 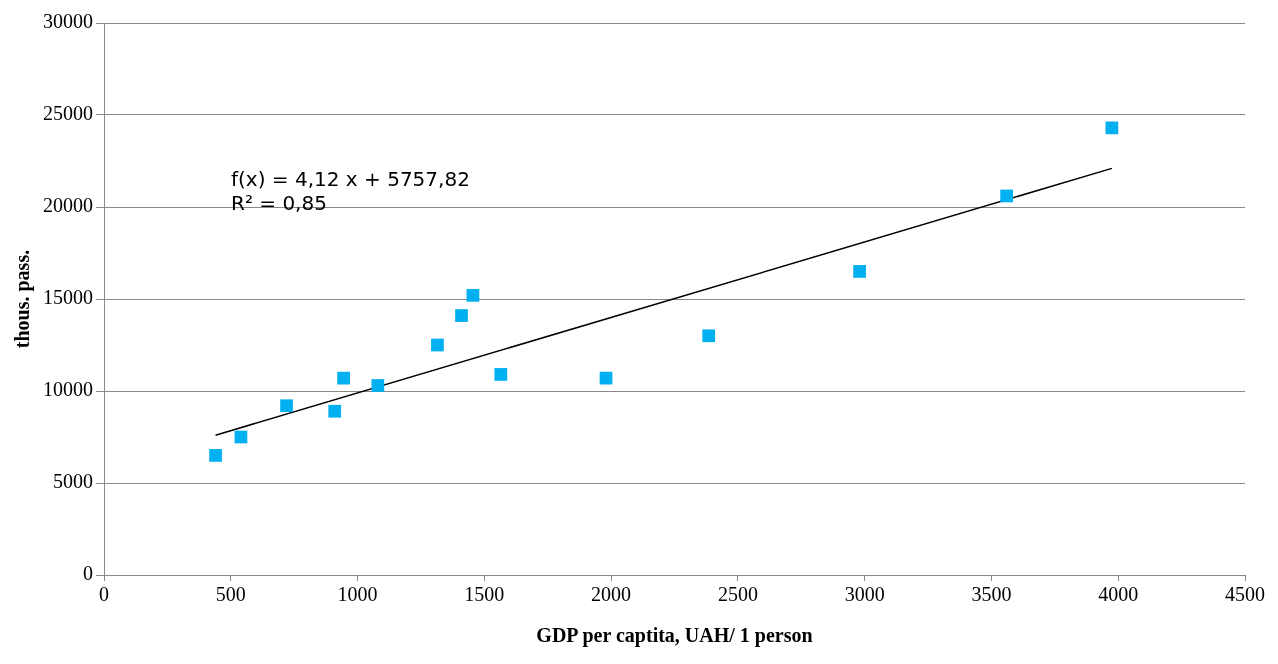 What do you see at coordinates (674, 636) in the screenshot?
I see `x-axis-title: GDP per captita, UAH/ 1 person` at bounding box center [674, 636].